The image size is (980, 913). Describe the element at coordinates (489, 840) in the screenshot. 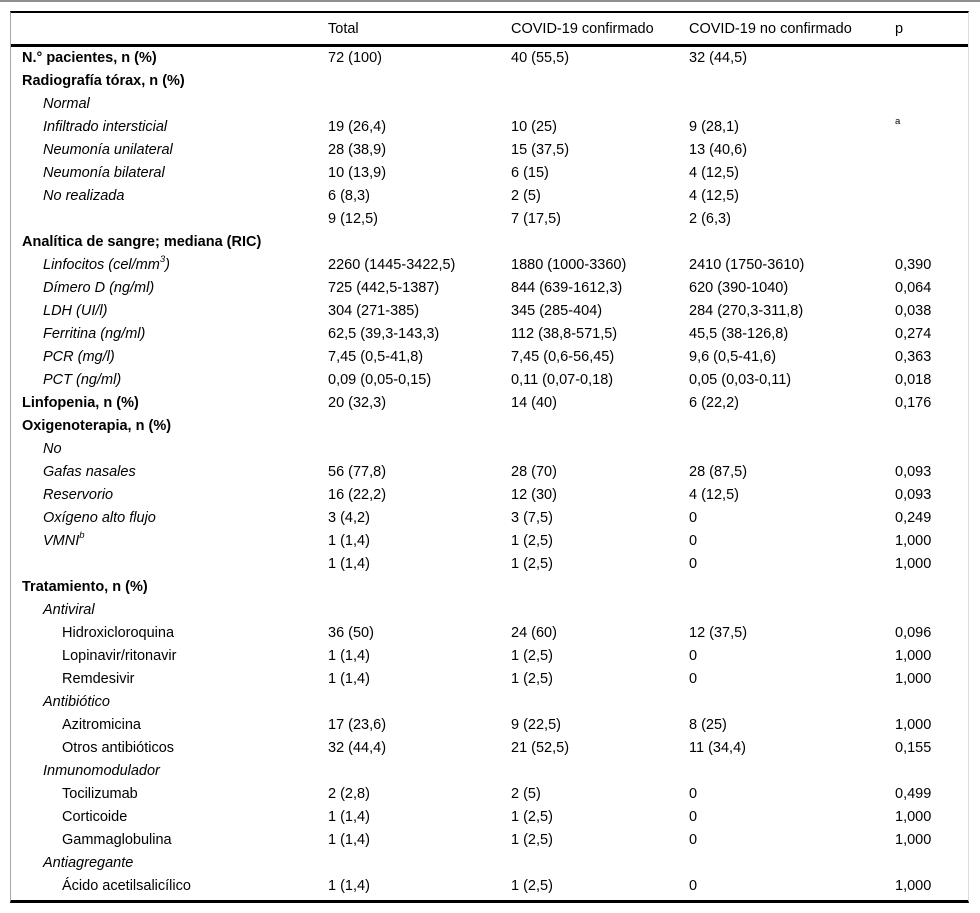

I see `table-row: Gammaglobulina 1 (1,4) 1 (2,5) 0 1,000` at that location.